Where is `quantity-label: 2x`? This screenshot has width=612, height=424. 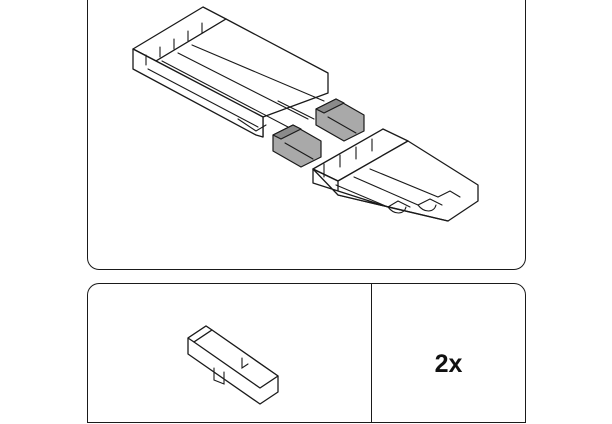
quantity-label: 2x is located at coordinates (448, 364).